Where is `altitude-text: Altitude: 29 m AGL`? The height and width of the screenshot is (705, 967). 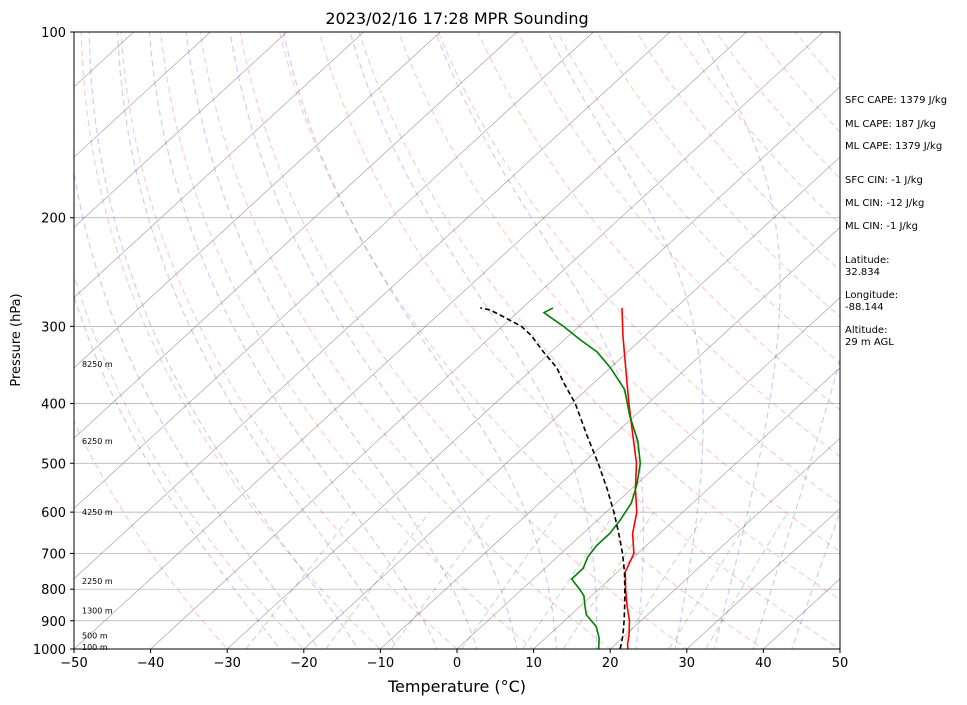 altitude-text: Altitude: 29 m AGL is located at coordinates (869, 336).